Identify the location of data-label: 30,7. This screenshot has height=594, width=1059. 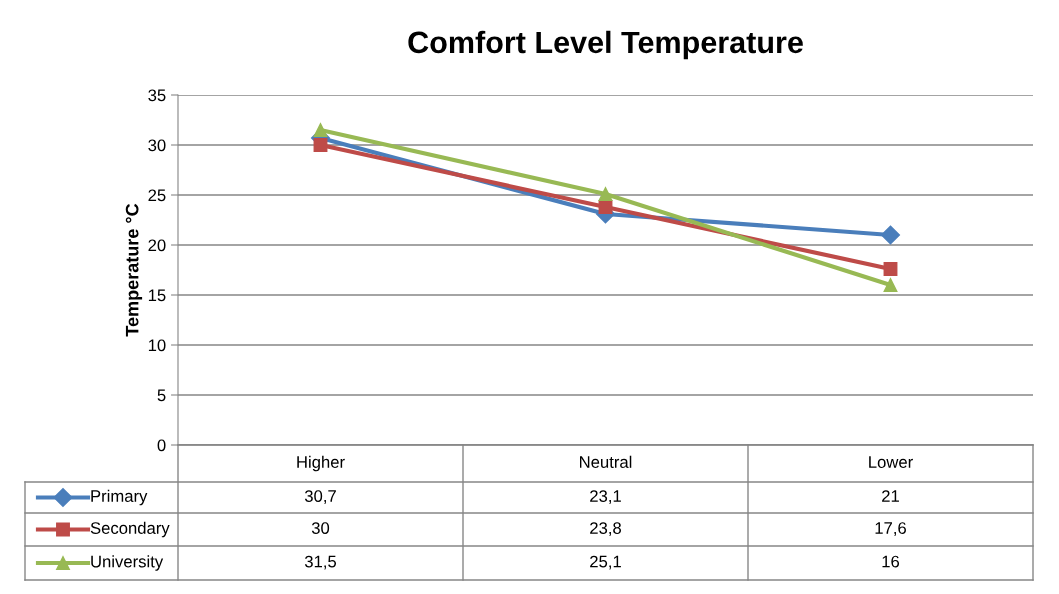
(320, 497).